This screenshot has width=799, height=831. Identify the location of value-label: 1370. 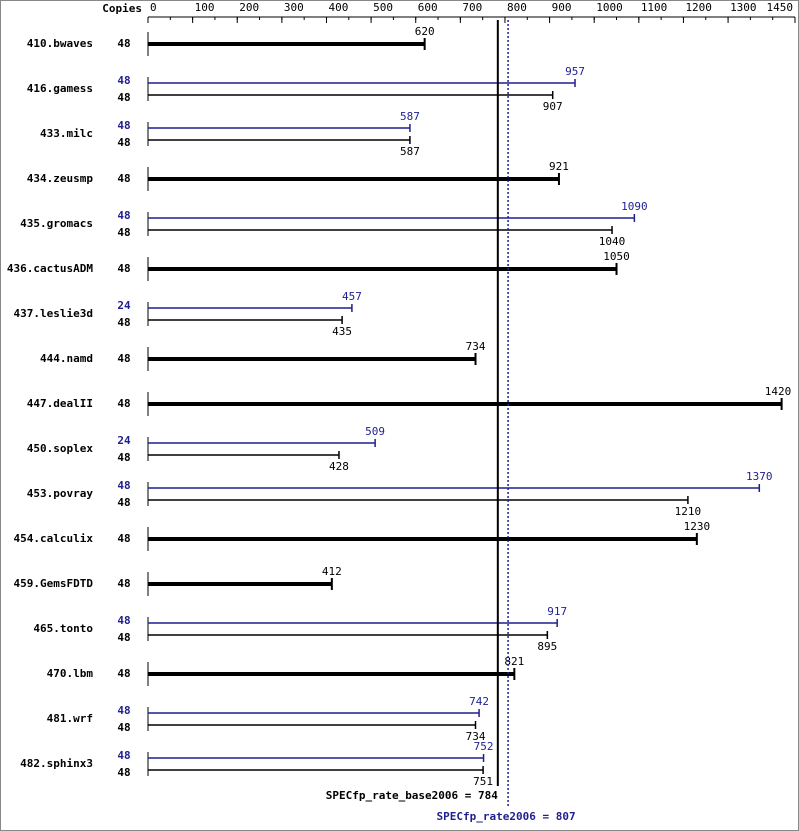
(759, 476).